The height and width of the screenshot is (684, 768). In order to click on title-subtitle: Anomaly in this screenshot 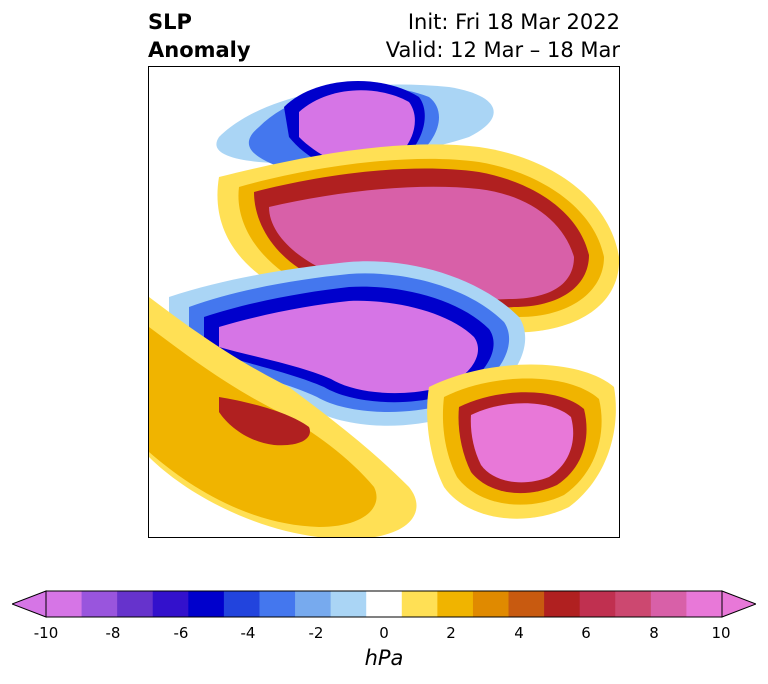, I will do `click(199, 50)`.